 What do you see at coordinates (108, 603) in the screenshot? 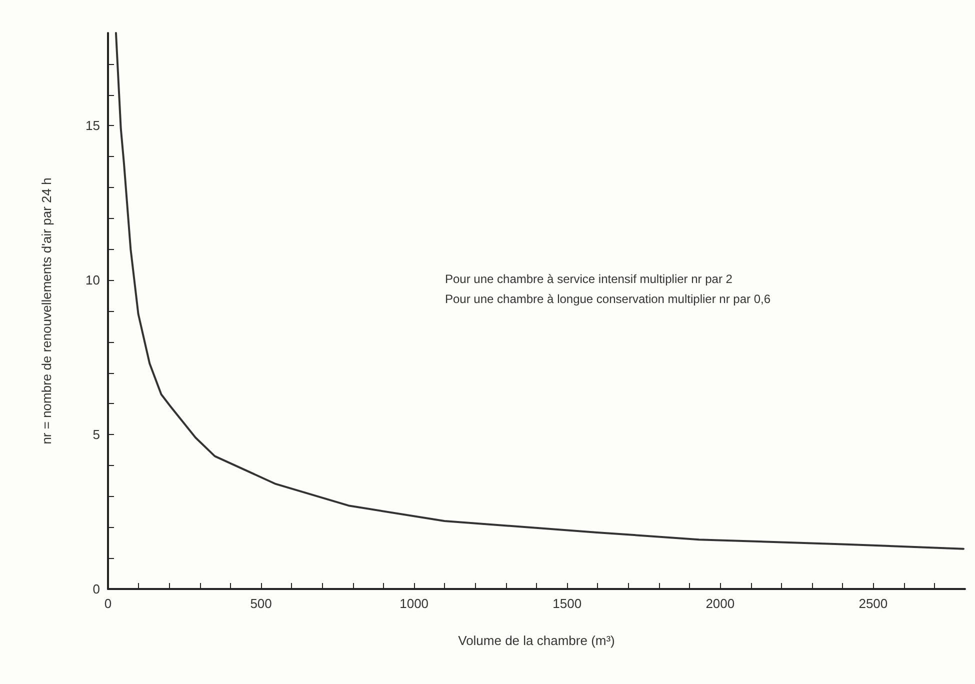
I see `x-tick-label: 0` at bounding box center [108, 603].